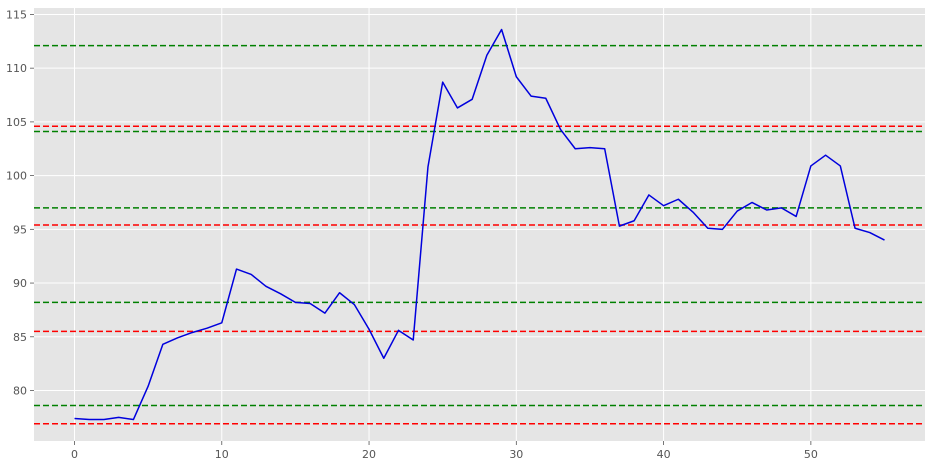 The height and width of the screenshot is (470, 933). Describe the element at coordinates (16, 14) in the screenshot. I see `y-tick-label: 115` at that location.